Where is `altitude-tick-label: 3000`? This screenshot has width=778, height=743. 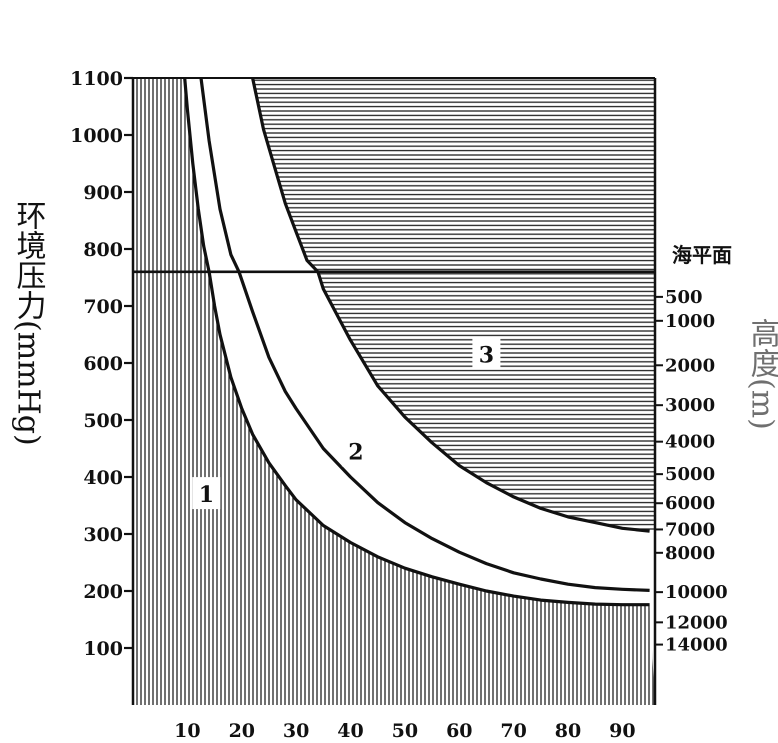
altitude-tick-label: 3000 is located at coordinates (690, 405).